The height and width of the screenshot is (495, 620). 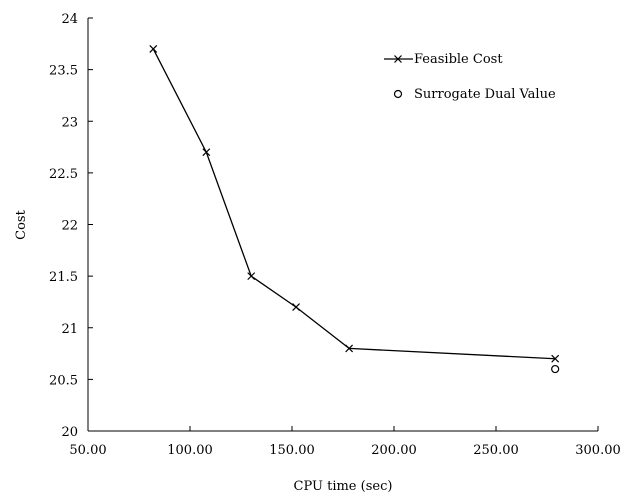 I want to click on legend-dual-label: Surrogate Dual Value, so click(x=485, y=94).